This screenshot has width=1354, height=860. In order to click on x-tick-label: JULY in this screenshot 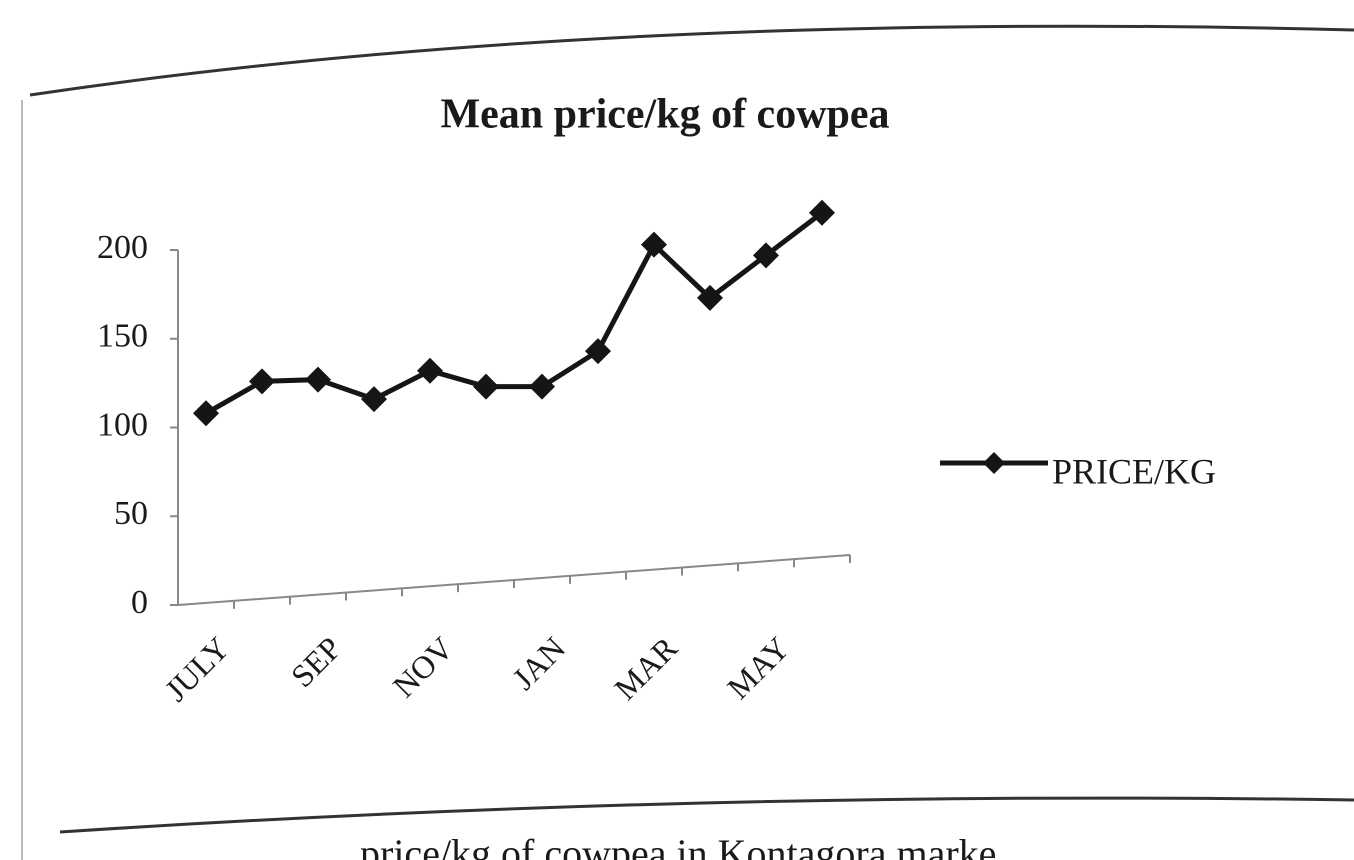, I will do `click(197, 669)`.